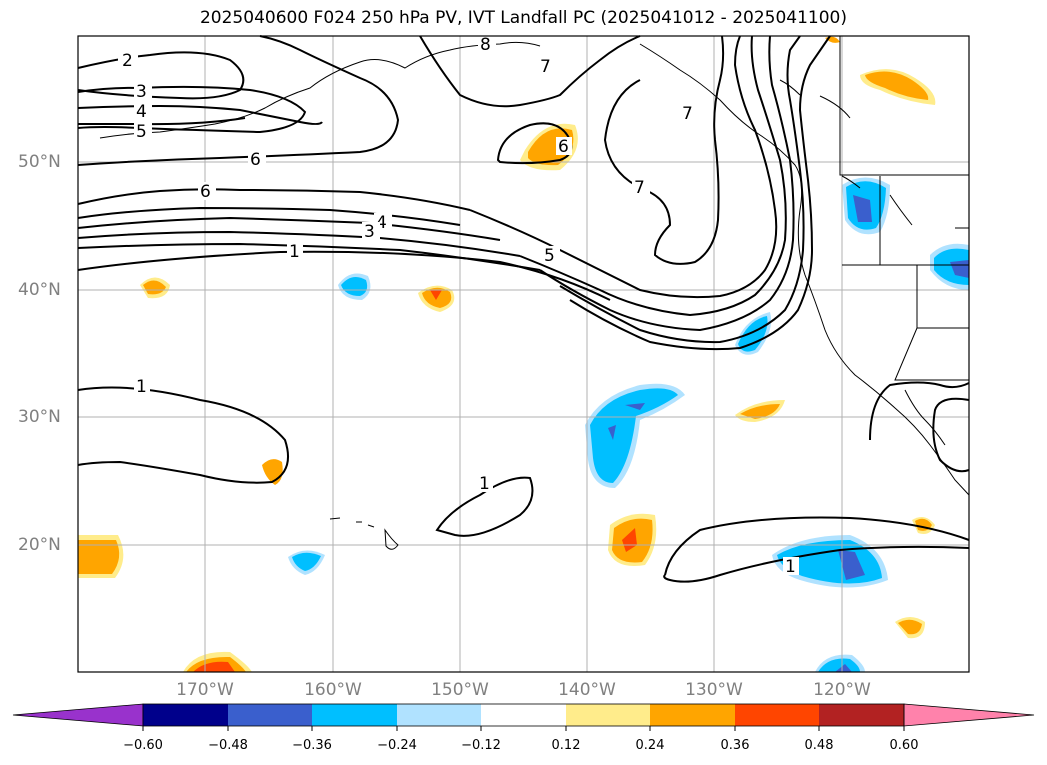 This screenshot has height=765, width=1047. Describe the element at coordinates (735, 745) in the screenshot. I see `colorbar-tick-label: 0.36` at that location.